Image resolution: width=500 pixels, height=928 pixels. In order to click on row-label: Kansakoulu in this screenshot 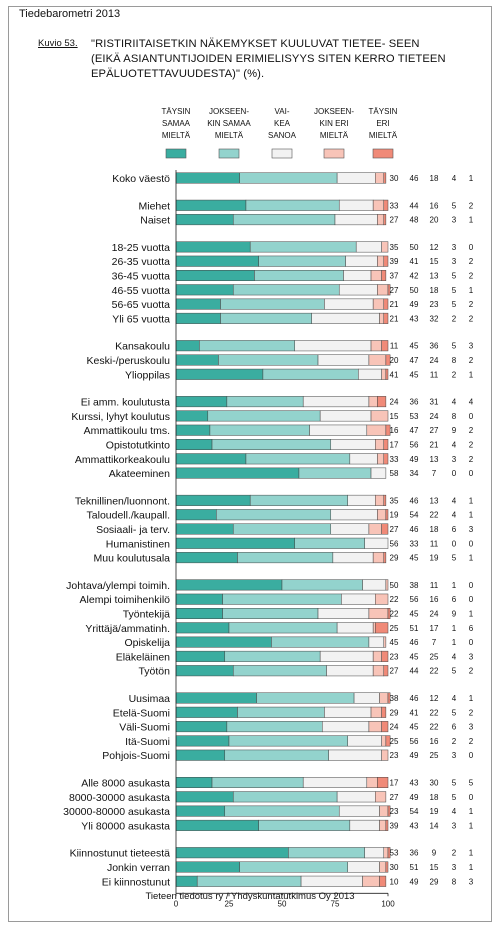, I will do `click(142, 347)`.